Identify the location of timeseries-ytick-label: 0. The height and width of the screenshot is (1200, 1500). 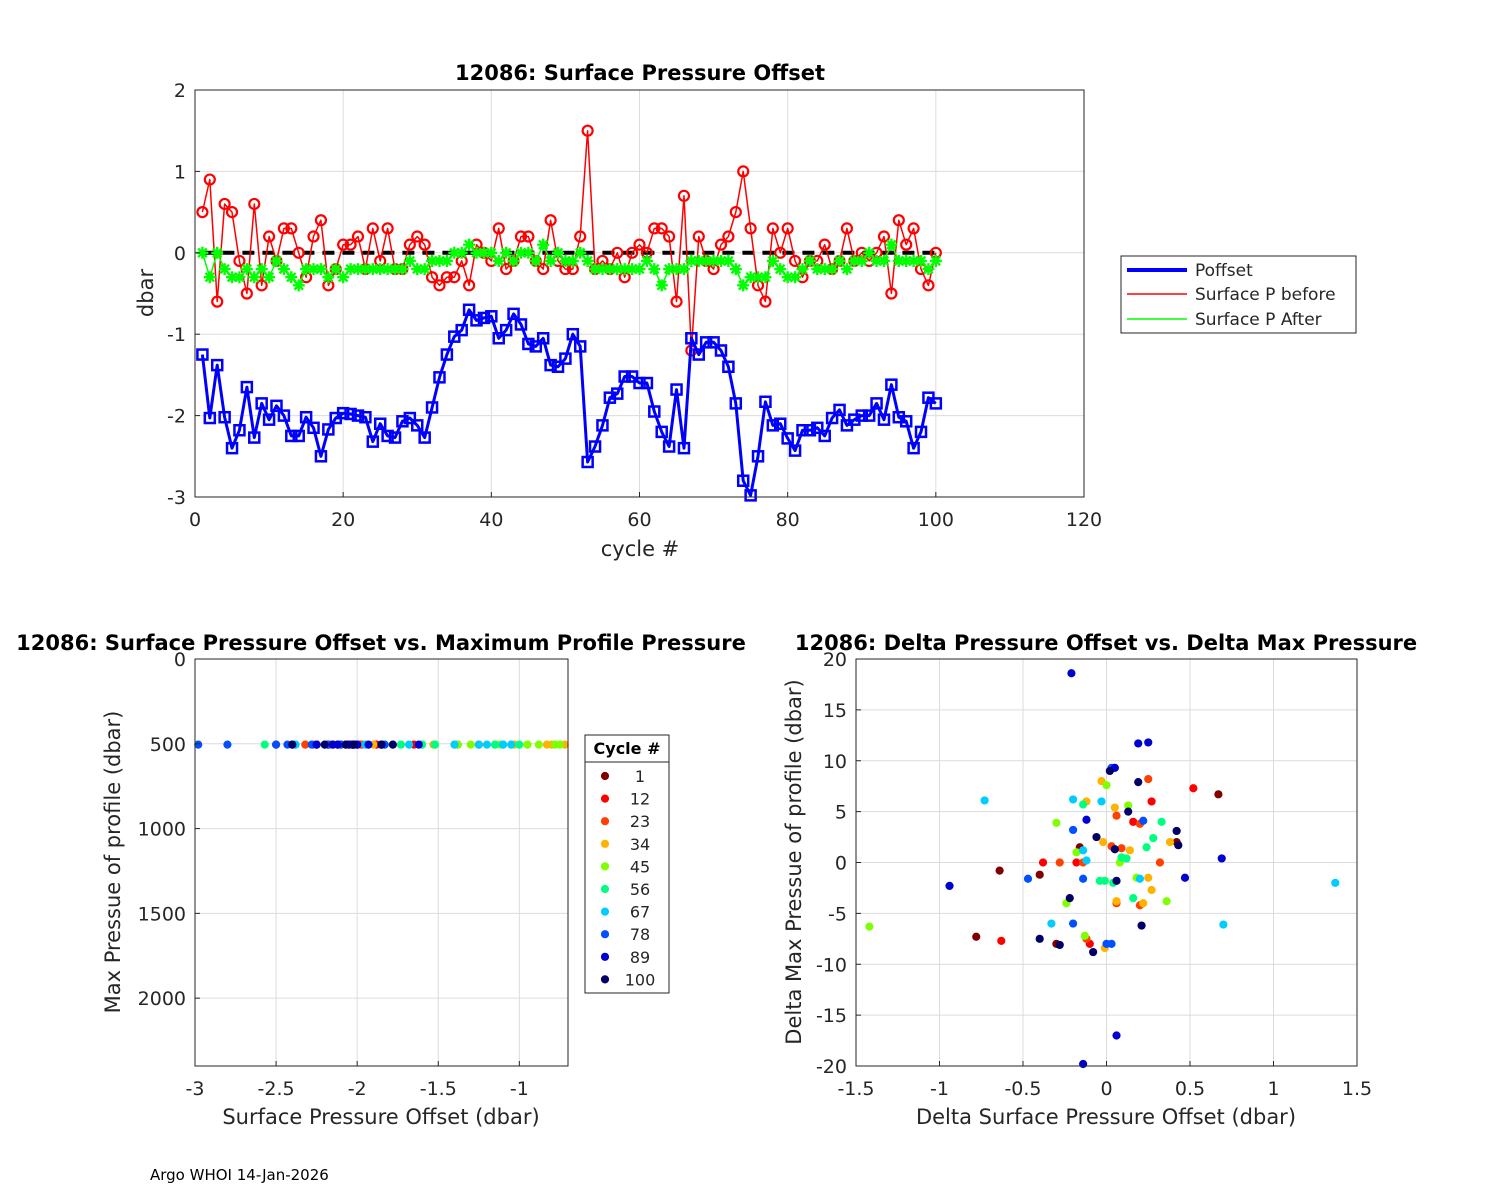
(180, 254).